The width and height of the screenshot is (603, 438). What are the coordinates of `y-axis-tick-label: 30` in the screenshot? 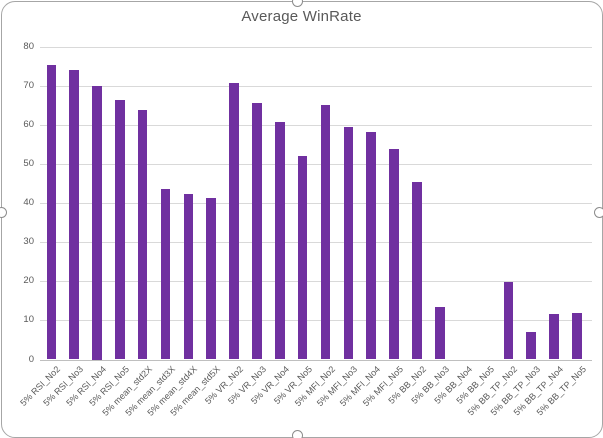 It's located at (28, 242).